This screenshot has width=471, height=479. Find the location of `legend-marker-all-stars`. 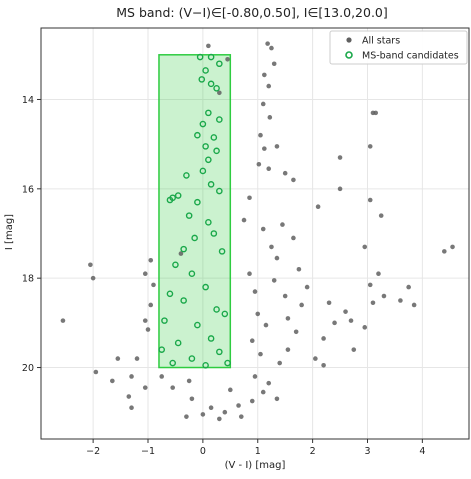

legend-marker-all-stars is located at coordinates (349, 40).